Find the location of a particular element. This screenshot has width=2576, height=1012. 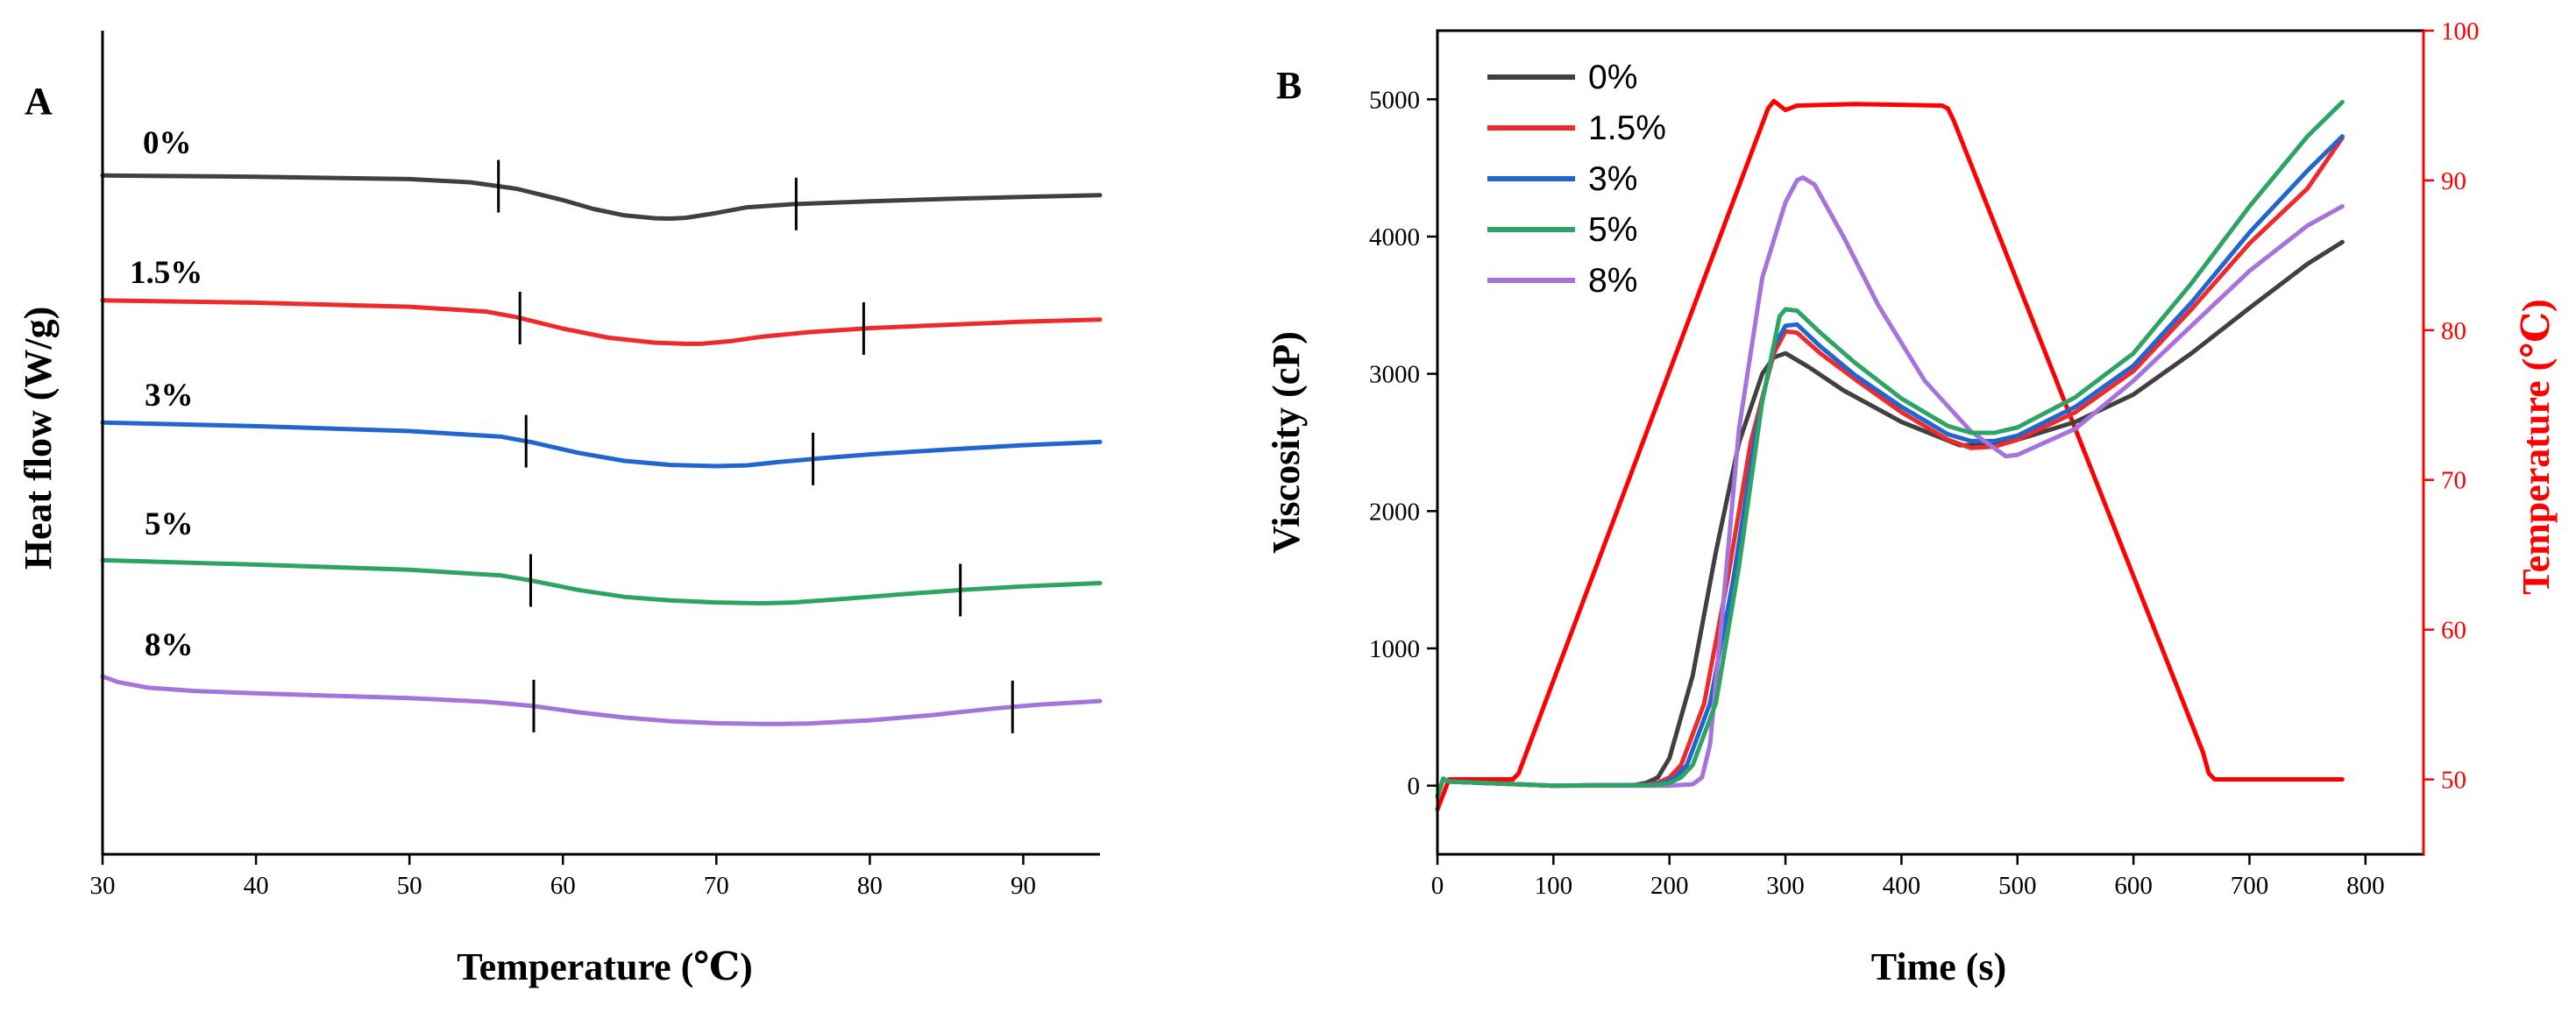

panel-b-y2-tick-label: 50 is located at coordinates (2453, 781).